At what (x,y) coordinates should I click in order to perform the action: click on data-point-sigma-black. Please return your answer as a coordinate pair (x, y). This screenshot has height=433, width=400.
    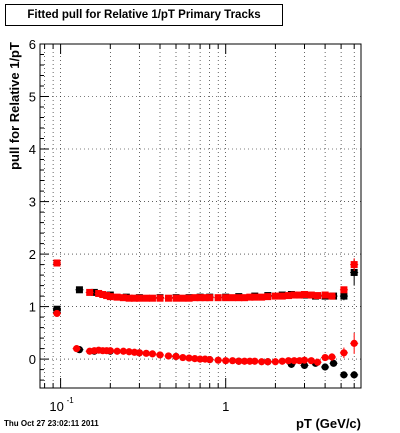
    Looking at the image, I should click on (343, 296).